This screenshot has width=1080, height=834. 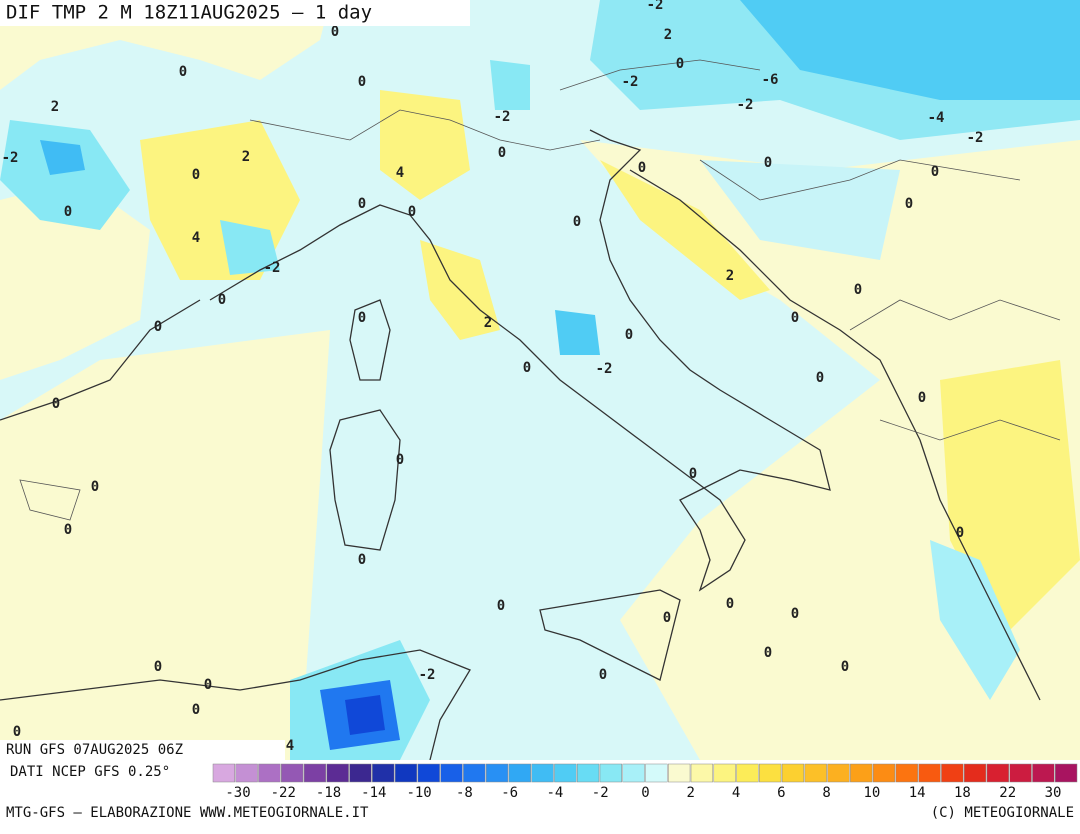 I want to click on legend-label: 10, so click(x=871, y=793).